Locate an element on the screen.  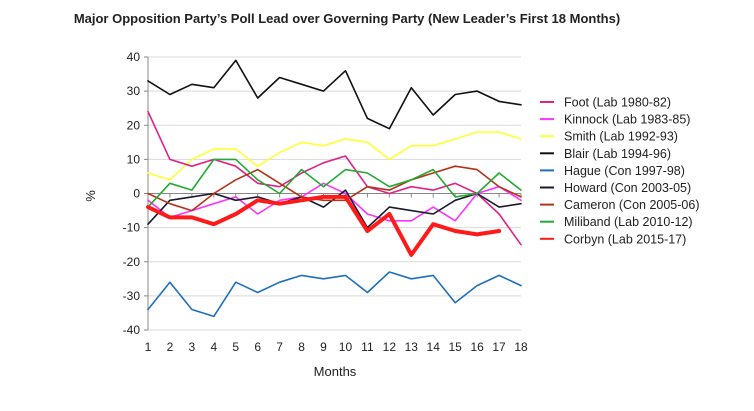
legend-label: Howard (Con 2003-05) is located at coordinates (627, 188).